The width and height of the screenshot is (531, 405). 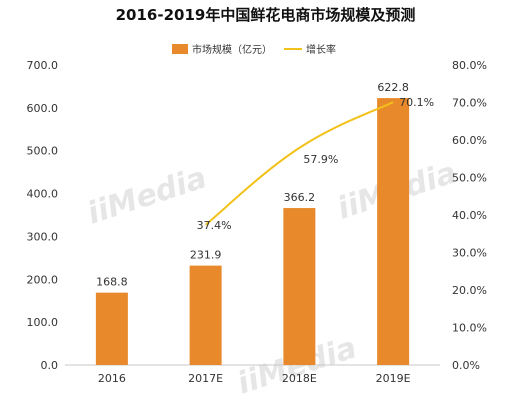 I want to click on x-tick-label: 2016, so click(x=112, y=378).